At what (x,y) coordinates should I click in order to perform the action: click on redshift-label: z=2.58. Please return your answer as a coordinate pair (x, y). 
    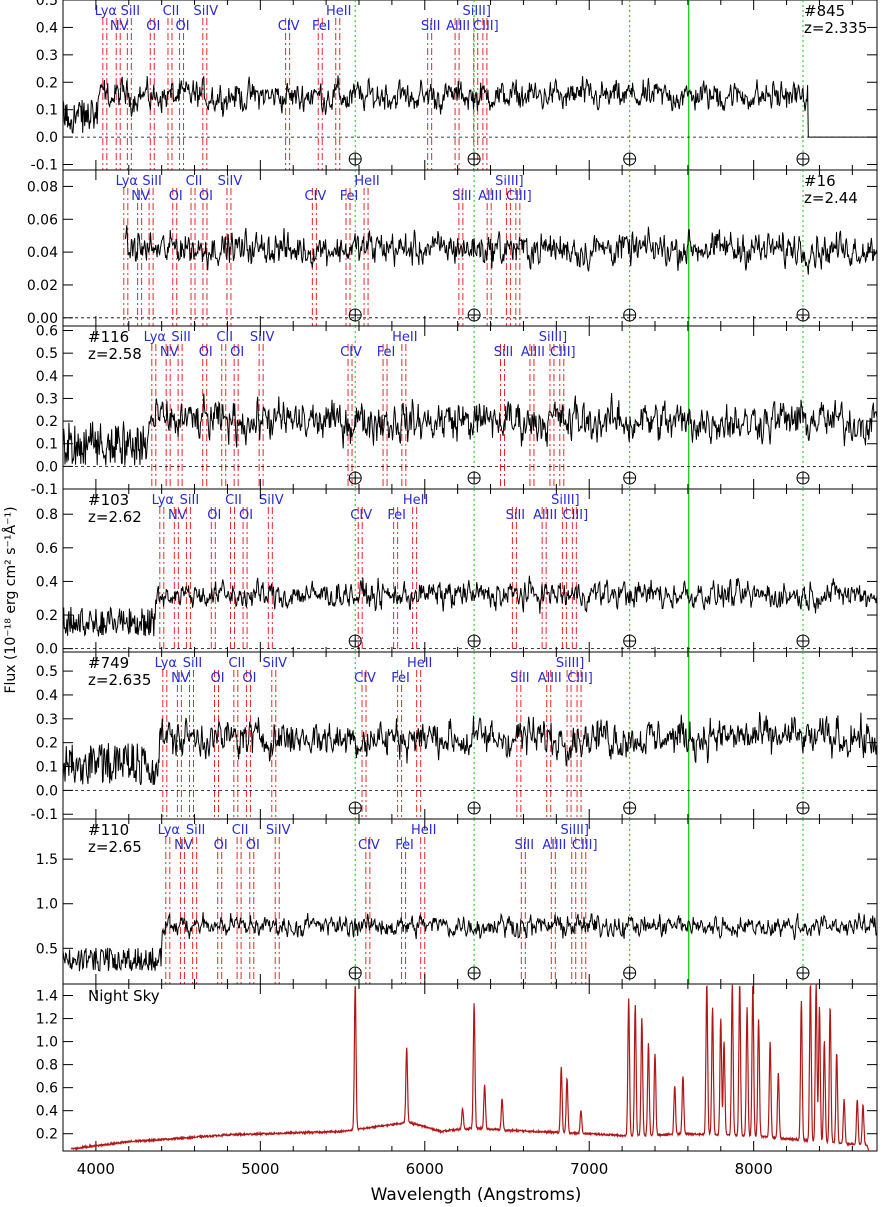
    Looking at the image, I should click on (115, 354).